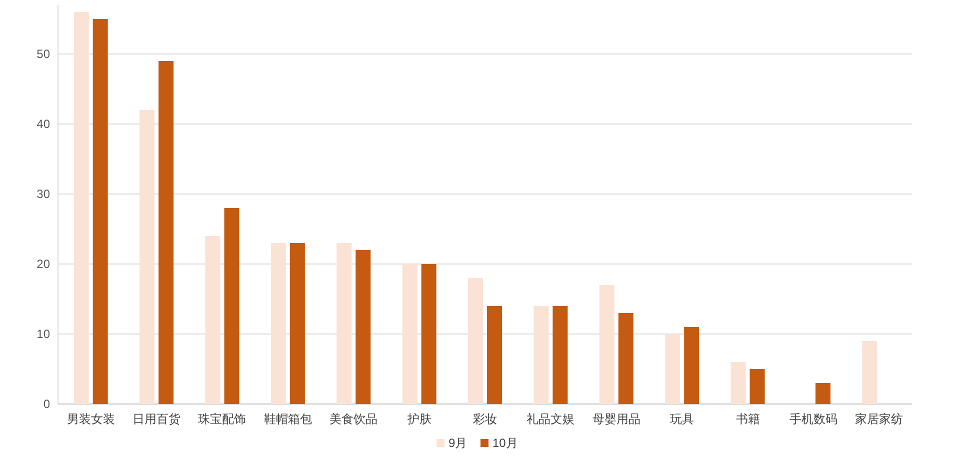 Image resolution: width=954 pixels, height=472 pixels. Describe the element at coordinates (43, 124) in the screenshot. I see `y-tick-label: 40` at that location.